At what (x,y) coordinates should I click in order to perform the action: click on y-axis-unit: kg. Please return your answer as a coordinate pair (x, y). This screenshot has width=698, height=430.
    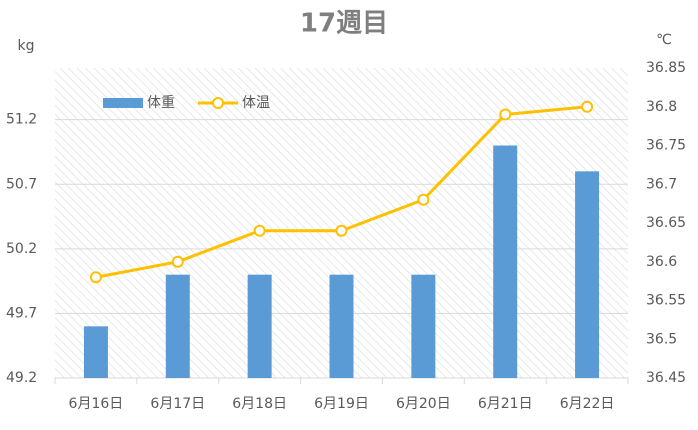
    Looking at the image, I should click on (26, 46).